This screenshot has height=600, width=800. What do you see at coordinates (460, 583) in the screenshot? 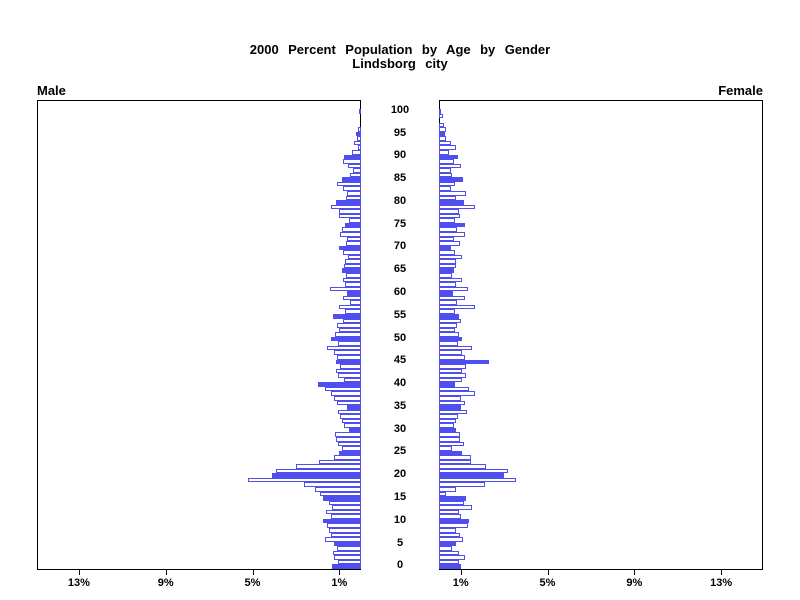
I see `pct-tick-label-female-1: 1%` at bounding box center [460, 583].